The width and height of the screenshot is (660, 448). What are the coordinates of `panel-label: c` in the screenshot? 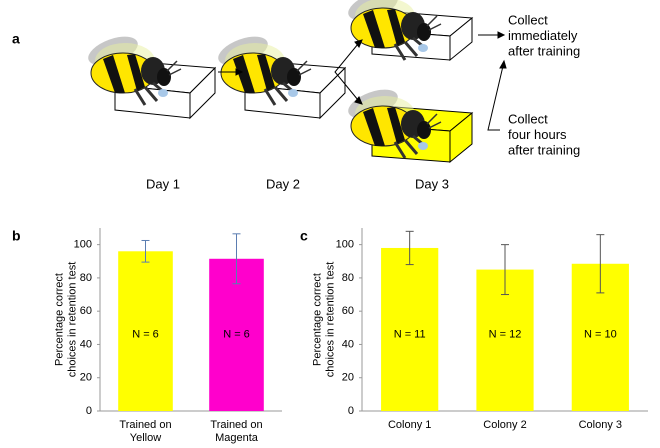 It's located at (304, 236).